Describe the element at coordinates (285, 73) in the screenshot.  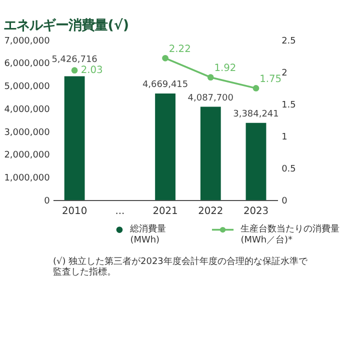
I see `y2-tick-label: 2` at that location.